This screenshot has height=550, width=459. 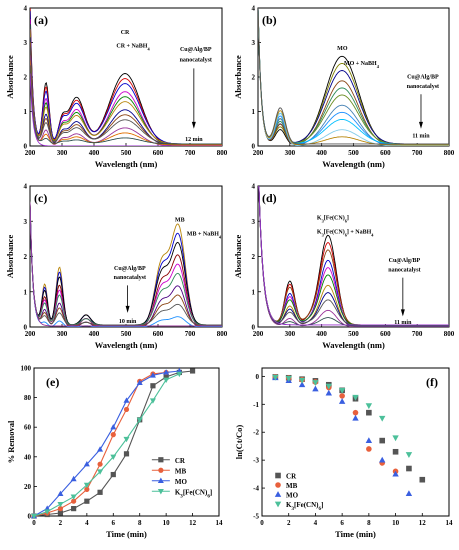 I want to click on y-axis-label: % Removal, so click(x=11, y=441).